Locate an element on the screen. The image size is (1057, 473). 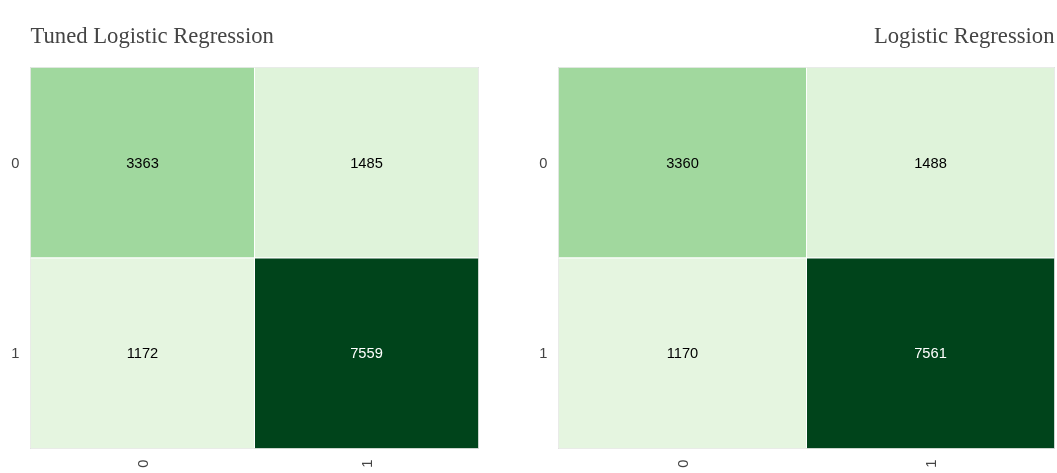
data-label: 7559 is located at coordinates (366, 353).